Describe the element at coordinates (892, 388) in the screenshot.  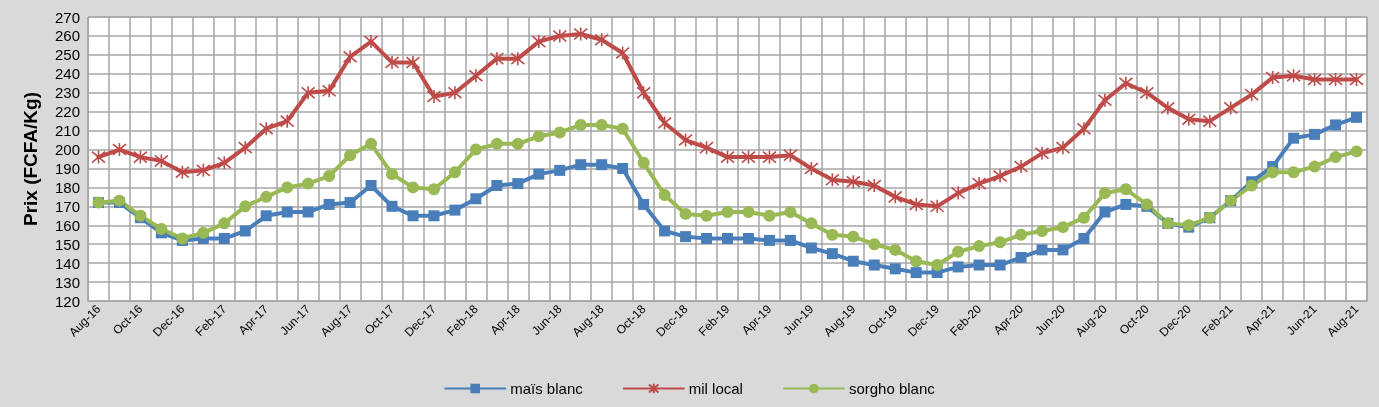
I see `legend-label: sorgho blanc` at that location.